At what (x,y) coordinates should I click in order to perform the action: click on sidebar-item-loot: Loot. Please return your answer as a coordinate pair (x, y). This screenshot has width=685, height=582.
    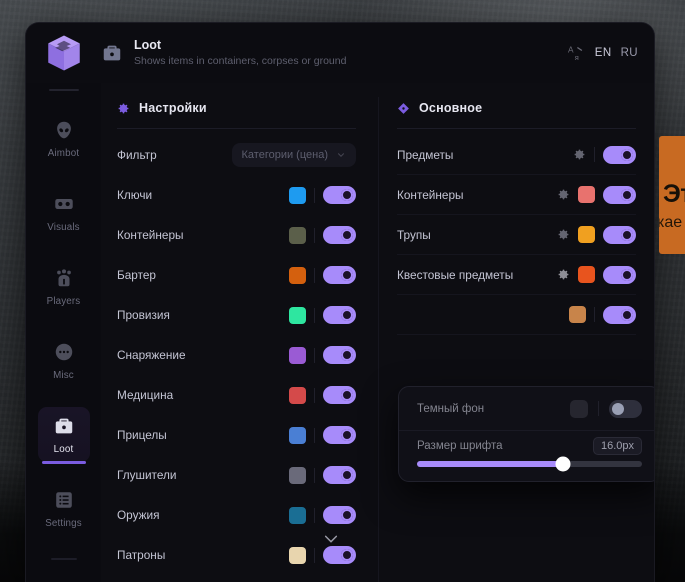
    Looking at the image, I should click on (63, 435).